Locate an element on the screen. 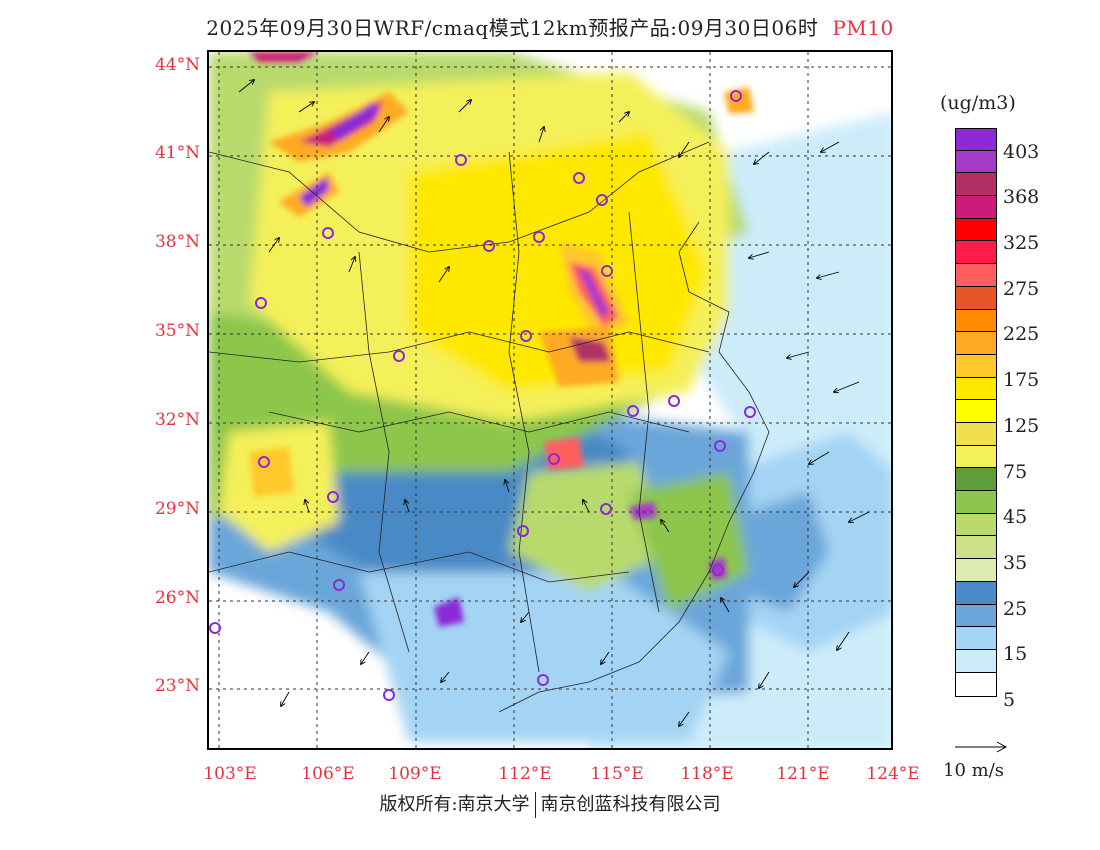 The width and height of the screenshot is (1100, 850). legend-label: 75 is located at coordinates (1015, 472).